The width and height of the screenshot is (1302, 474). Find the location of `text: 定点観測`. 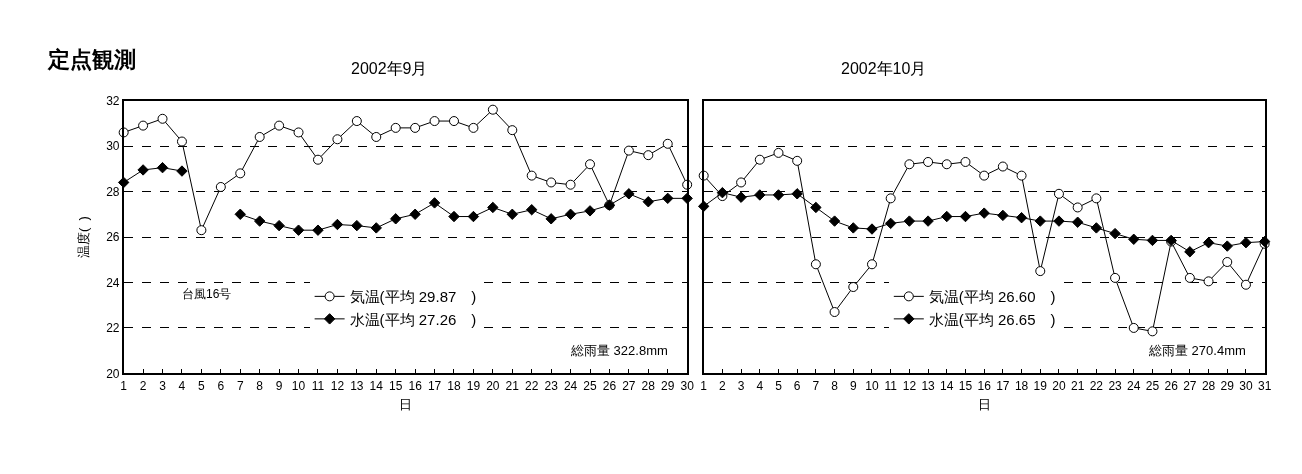

text: 定点観測 is located at coordinates (91, 59).